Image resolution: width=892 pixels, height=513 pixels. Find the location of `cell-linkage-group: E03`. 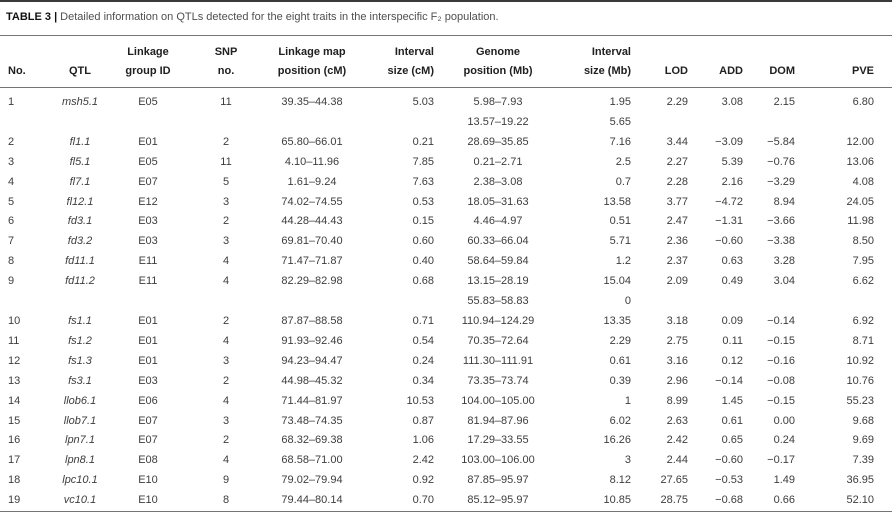

cell-linkage-group: E03 is located at coordinates (148, 221).